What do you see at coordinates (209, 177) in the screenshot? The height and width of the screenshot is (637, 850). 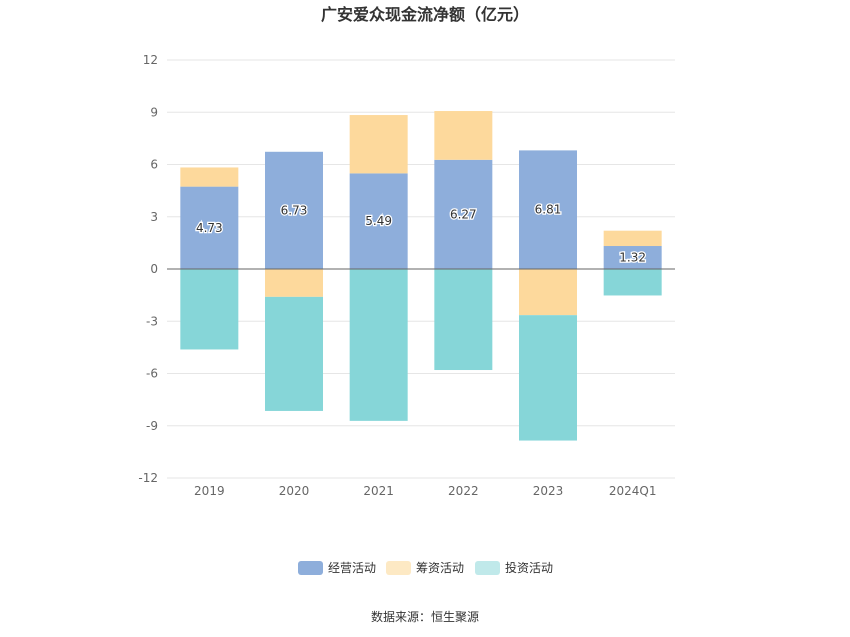 I see `bar-2-2019` at bounding box center [209, 177].